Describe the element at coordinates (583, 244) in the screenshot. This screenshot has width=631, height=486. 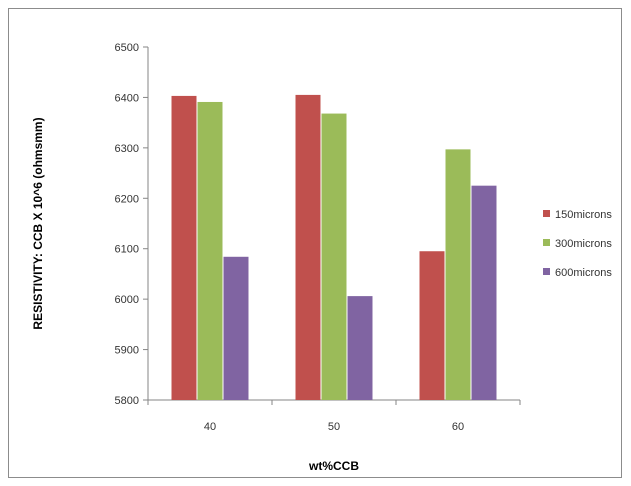
I see `legend-label: 300microns` at that location.